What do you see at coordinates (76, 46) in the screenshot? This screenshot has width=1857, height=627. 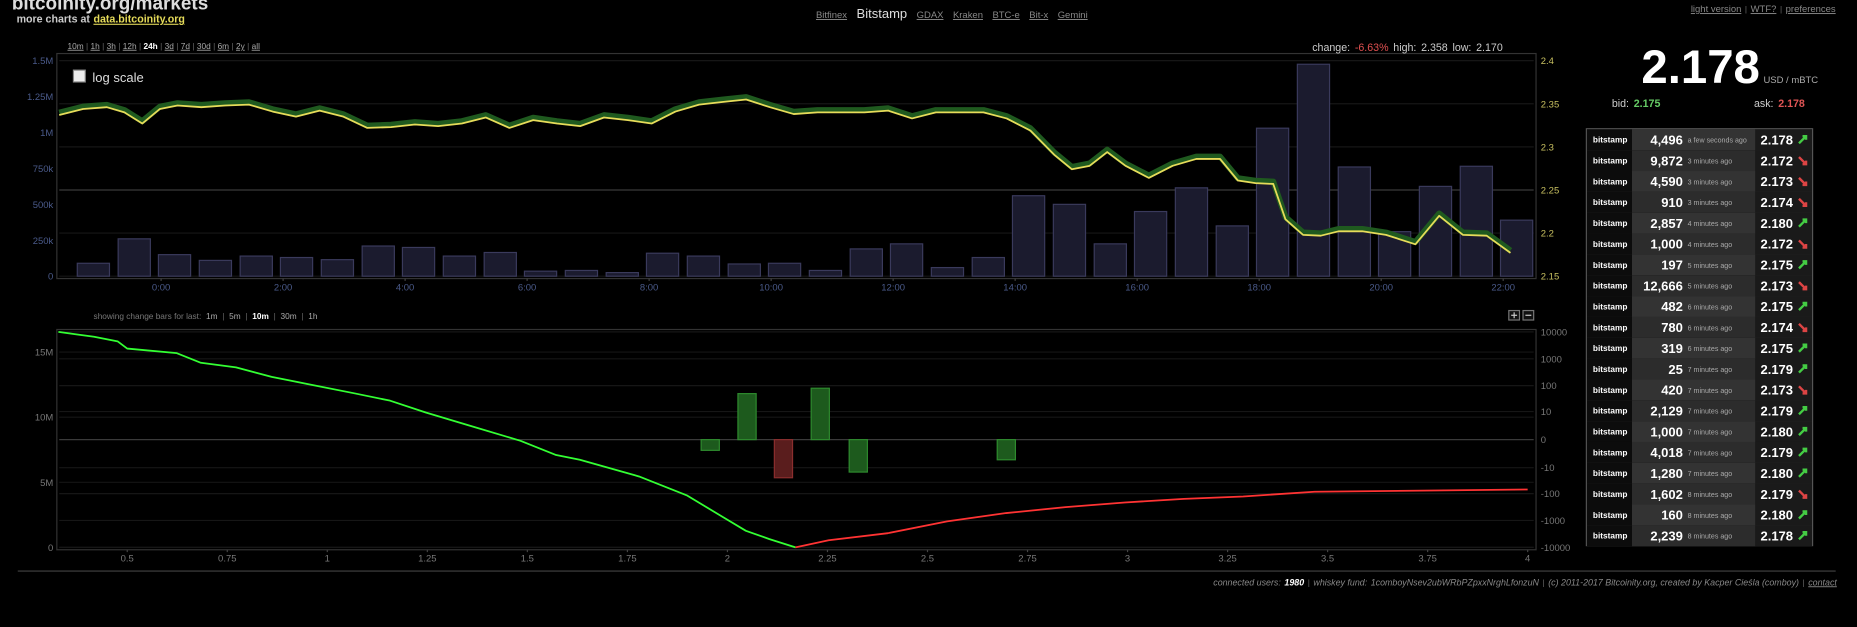 I see `time-range-link: 10m` at bounding box center [76, 46].